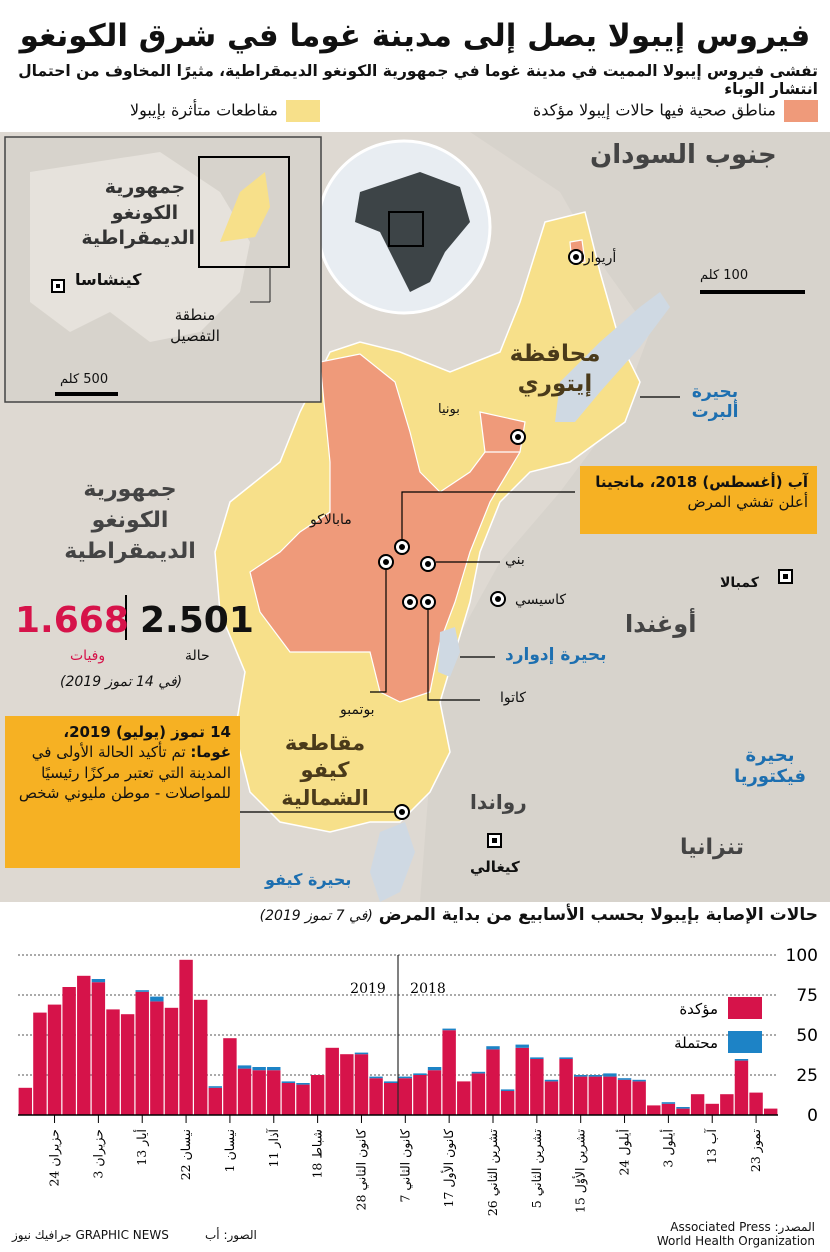  Describe the element at coordinates (448, 1168) in the screenshot. I see `x-tick-label: 17 كانون الأول` at that location.